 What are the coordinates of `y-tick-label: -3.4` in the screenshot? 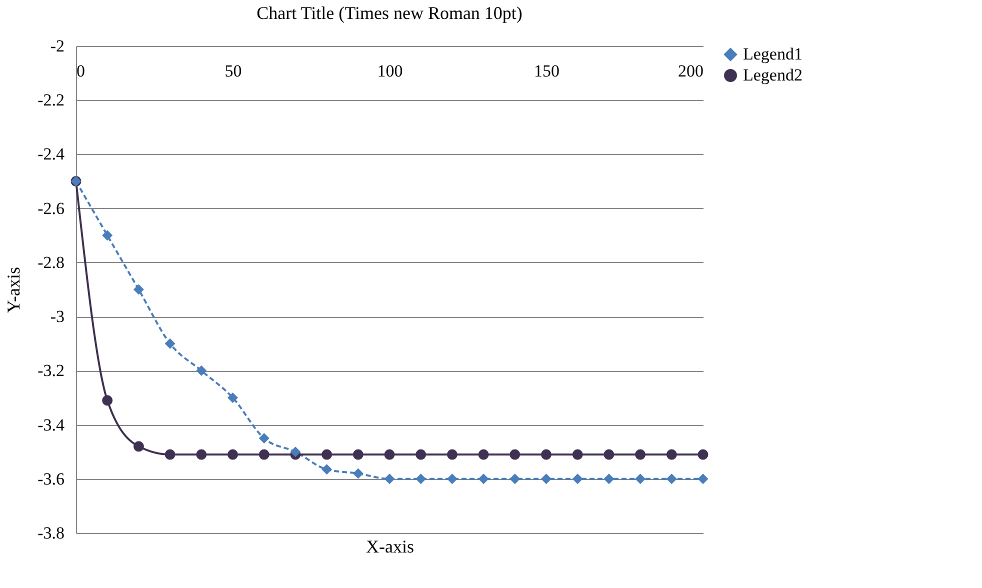 It's located at (51, 424).